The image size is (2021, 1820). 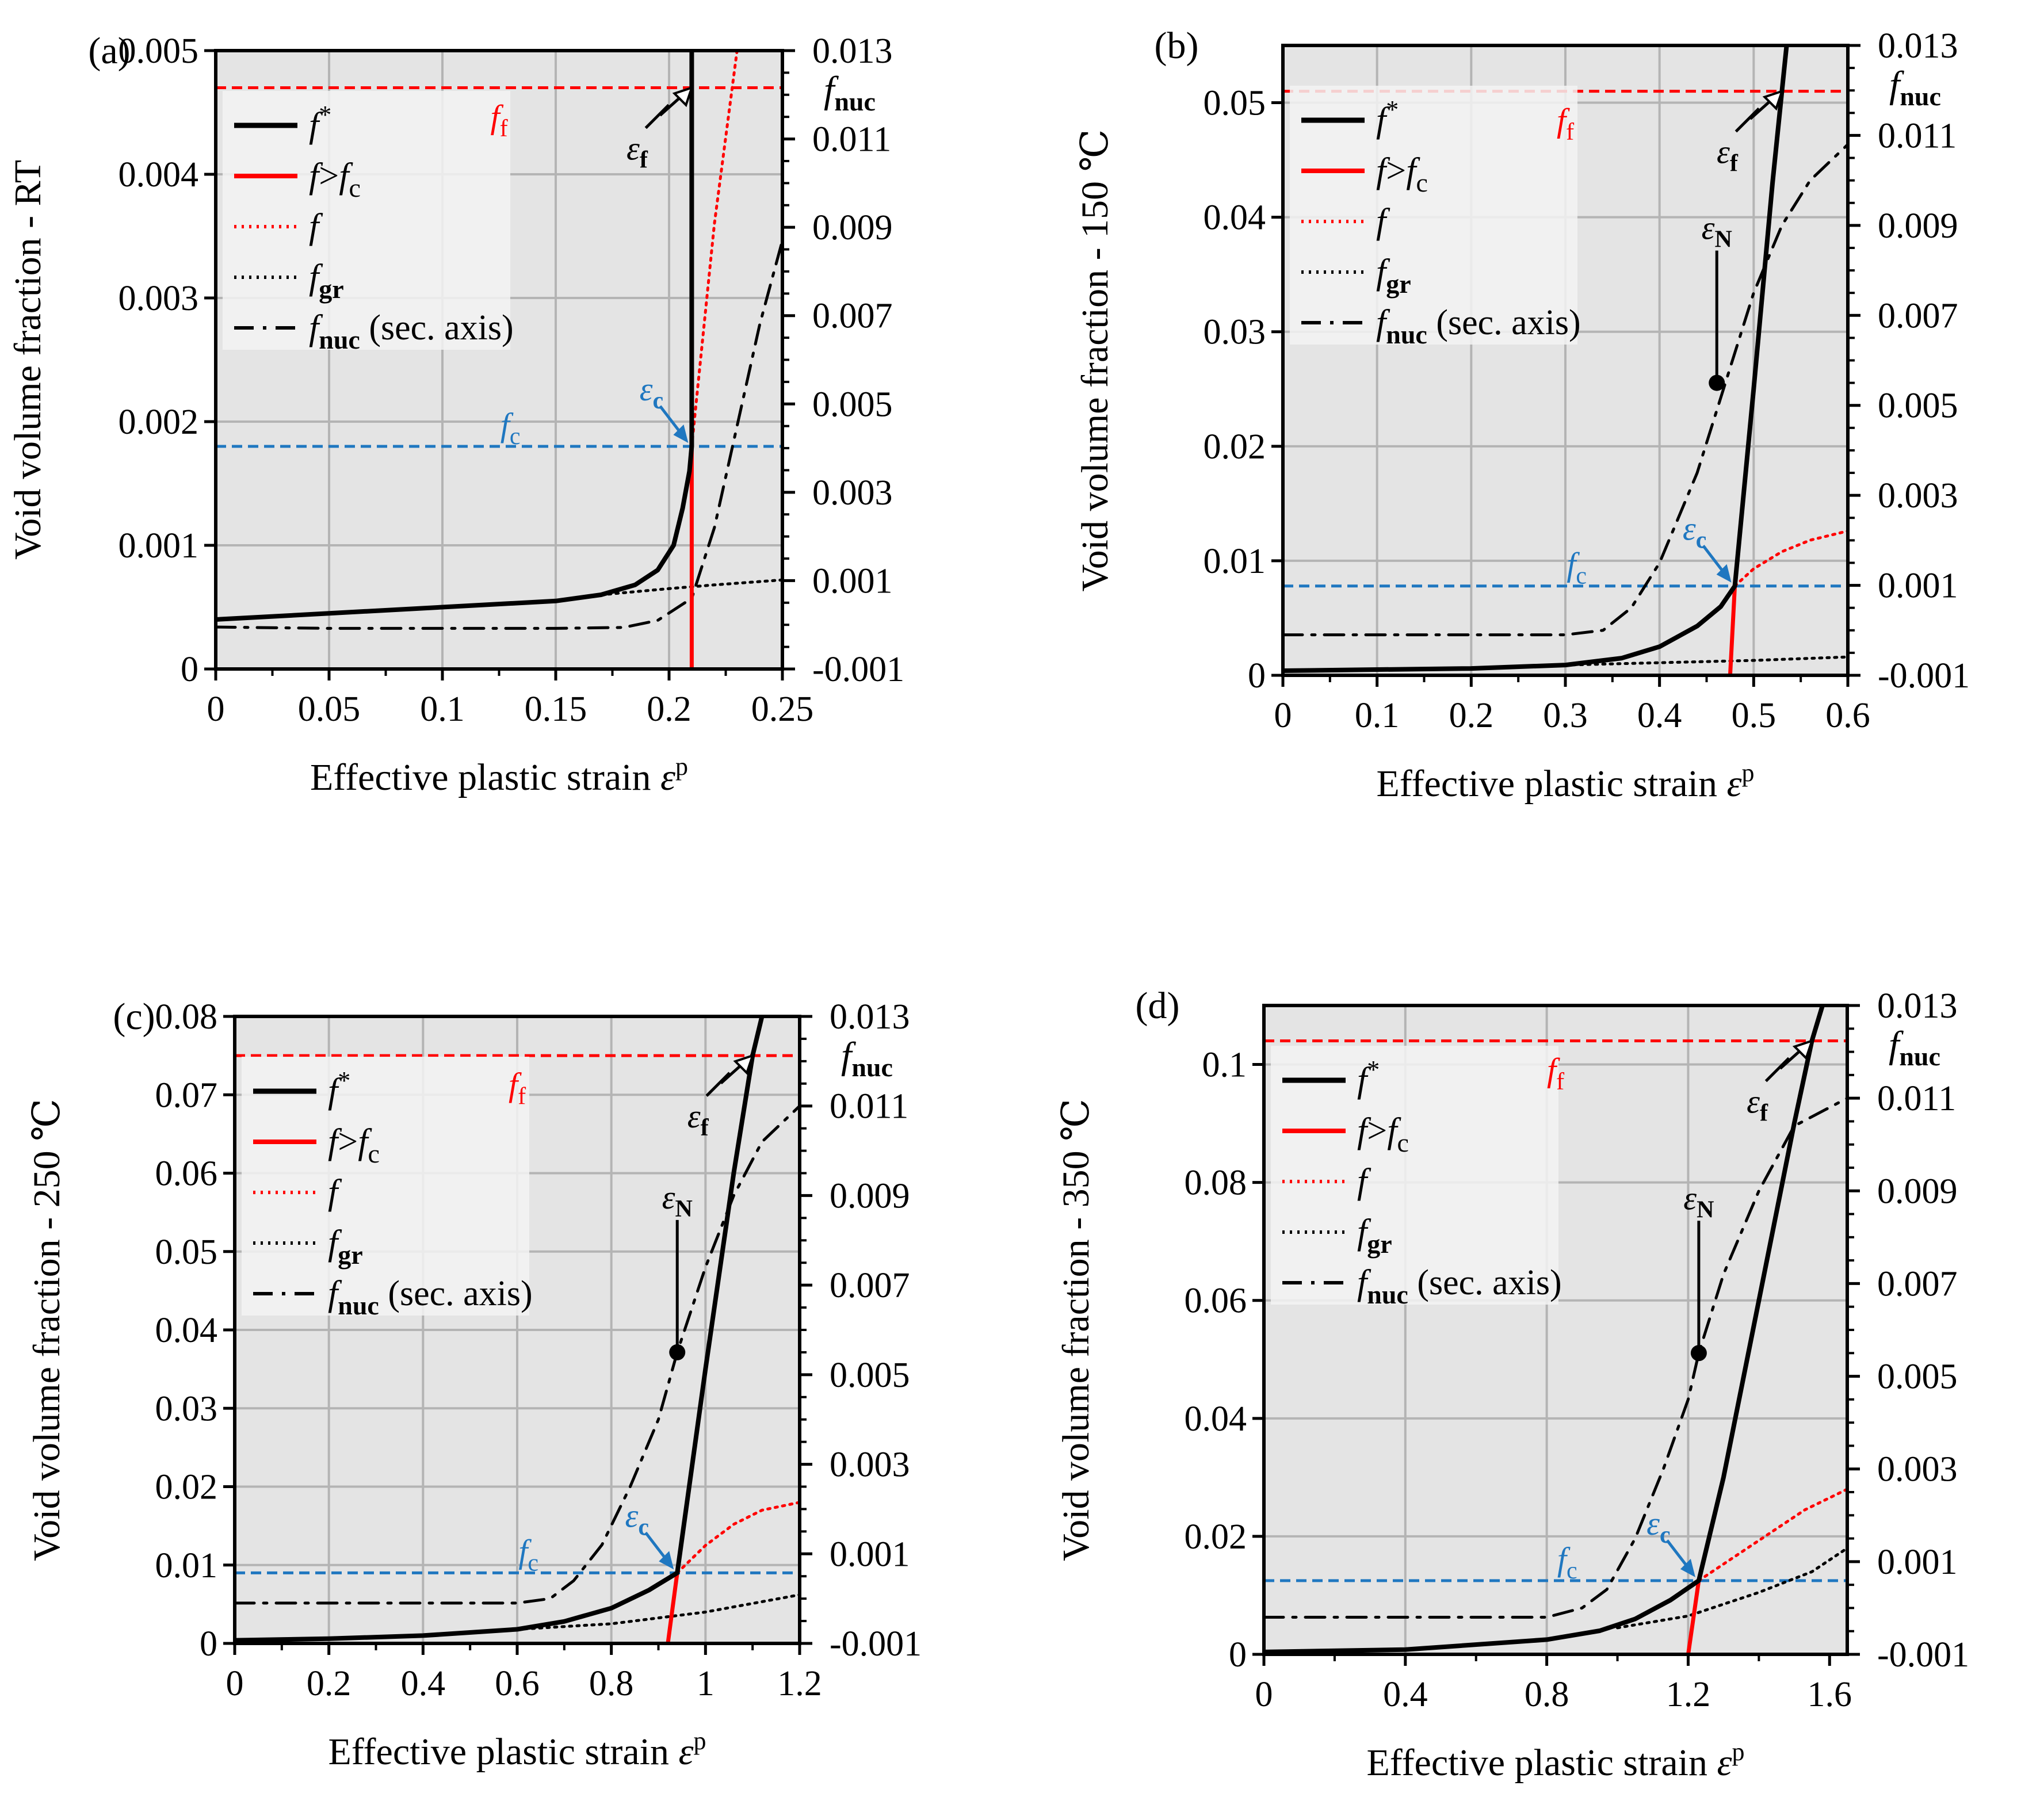 I want to click on y-tick-label: 0.1, so click(x=1224, y=1065).